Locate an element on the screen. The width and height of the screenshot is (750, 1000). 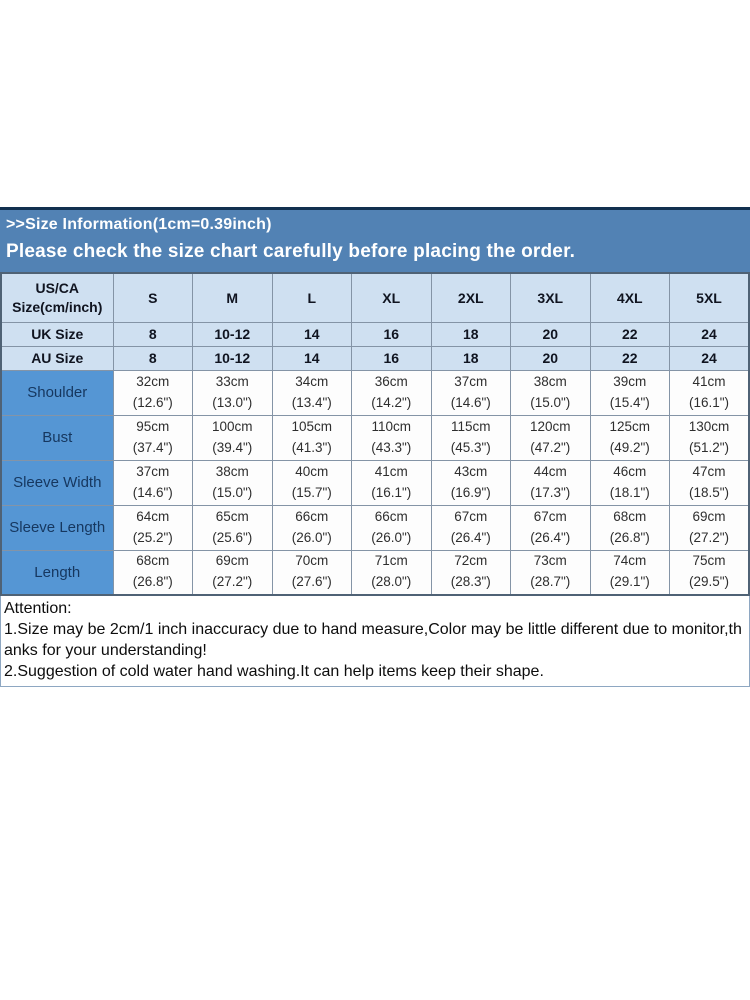
measurement-cell: 73cm (28.7") is located at coordinates (550, 572).